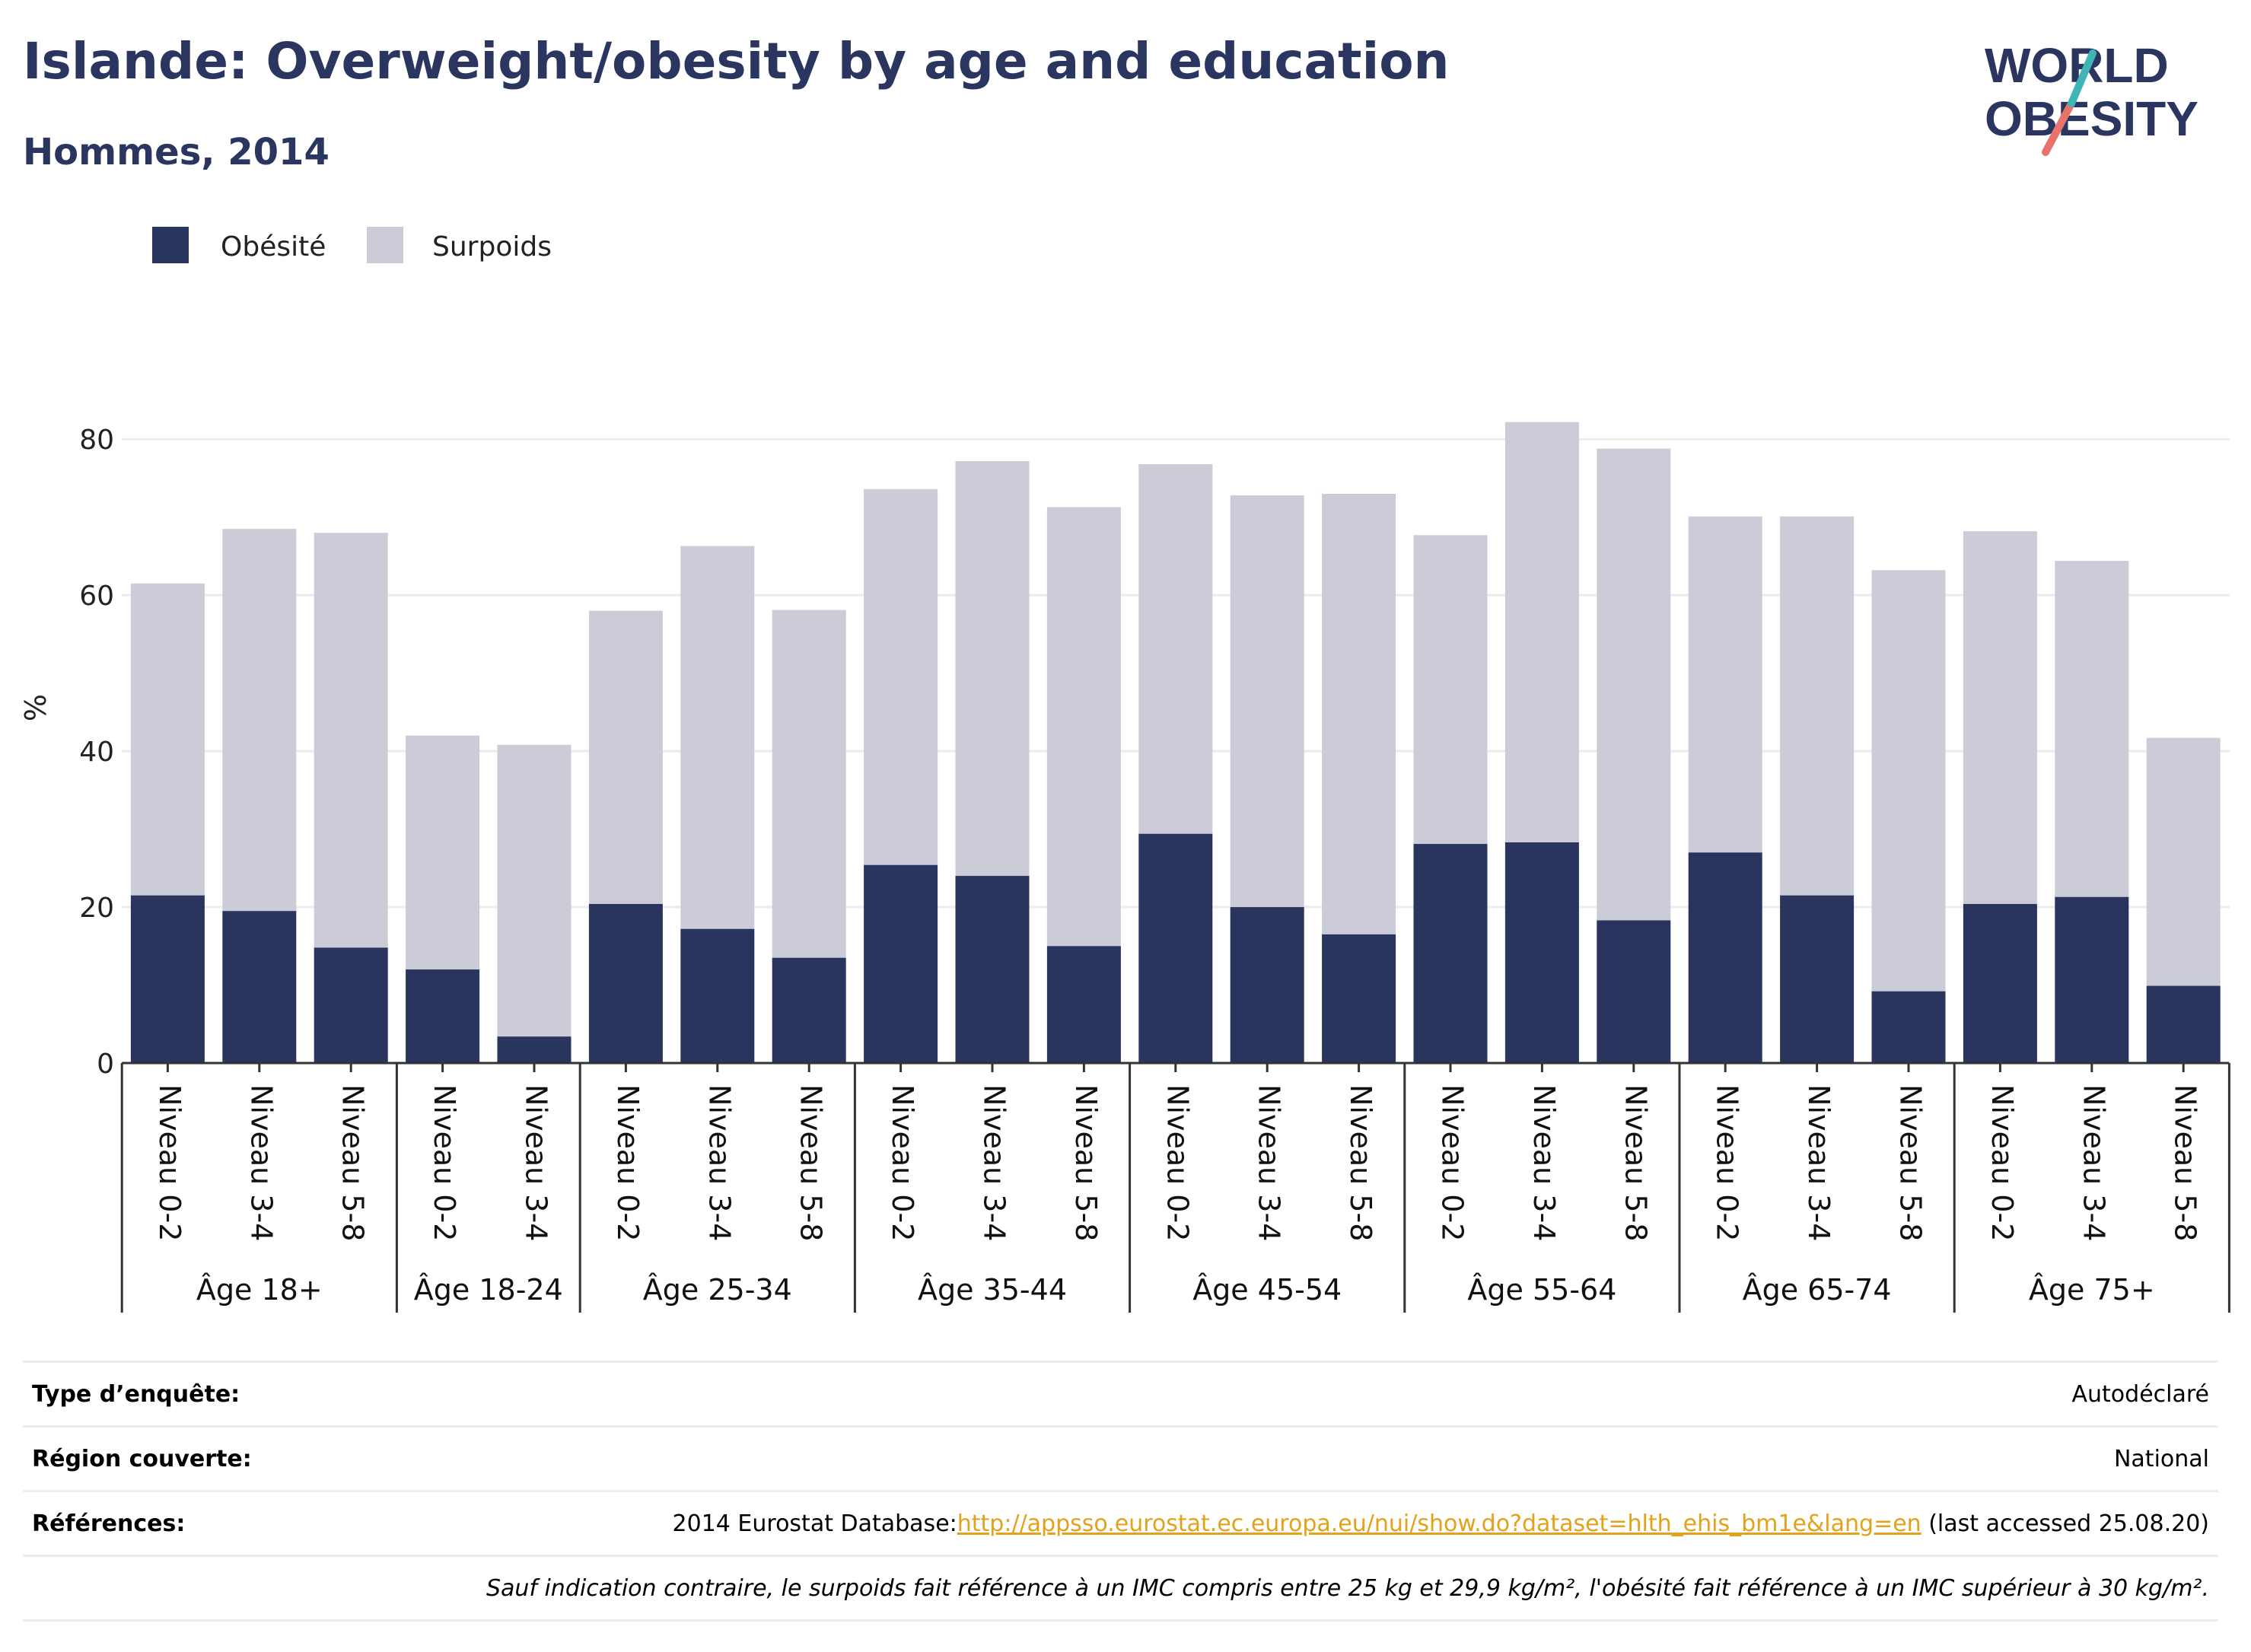  I want to click on references-label: Références:, so click(192, 1523).